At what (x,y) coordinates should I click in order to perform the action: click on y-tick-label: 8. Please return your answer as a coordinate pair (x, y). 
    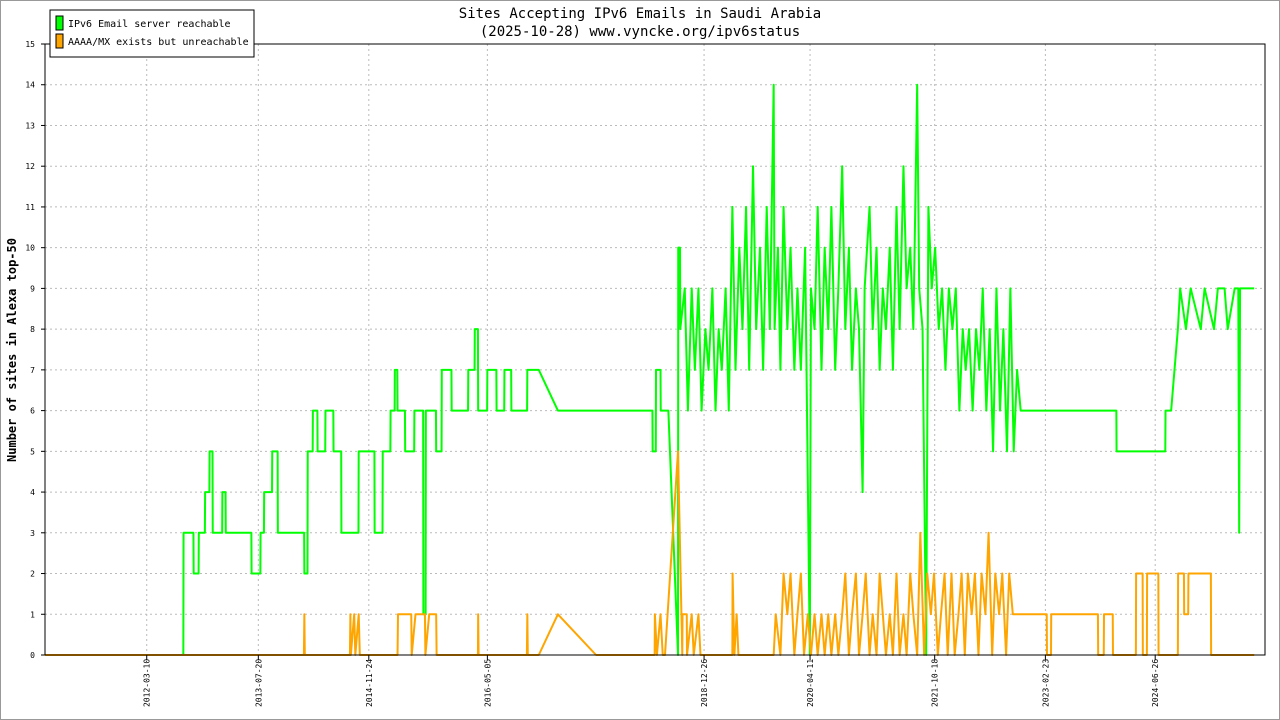
    Looking at the image, I should click on (32, 329).